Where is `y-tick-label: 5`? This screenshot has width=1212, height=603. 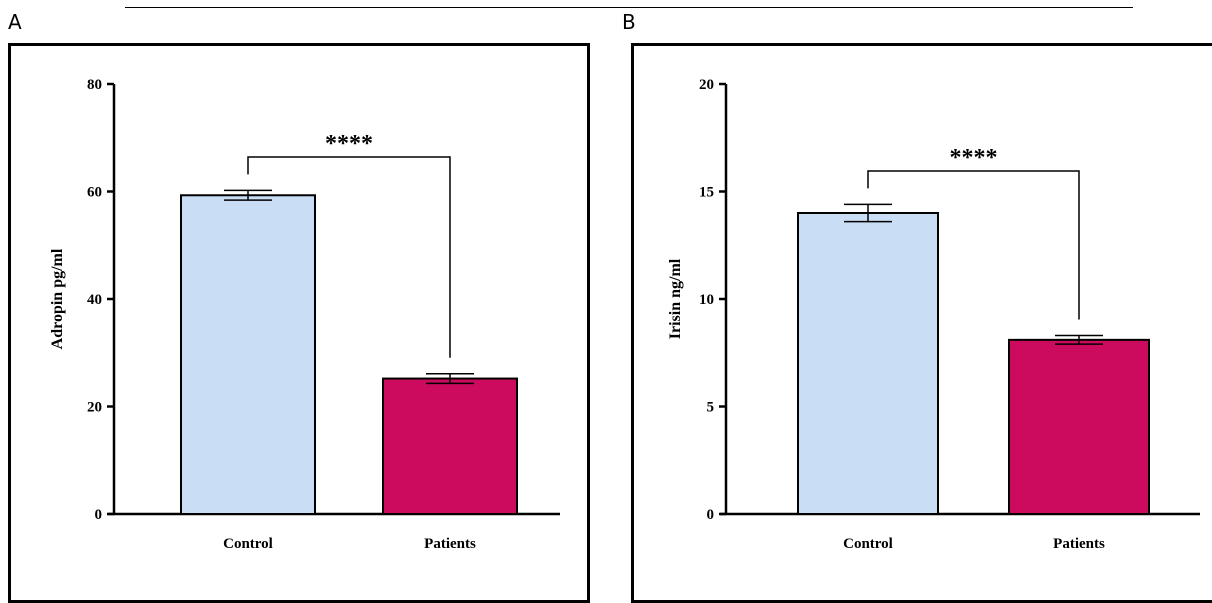
y-tick-label: 5 is located at coordinates (711, 408).